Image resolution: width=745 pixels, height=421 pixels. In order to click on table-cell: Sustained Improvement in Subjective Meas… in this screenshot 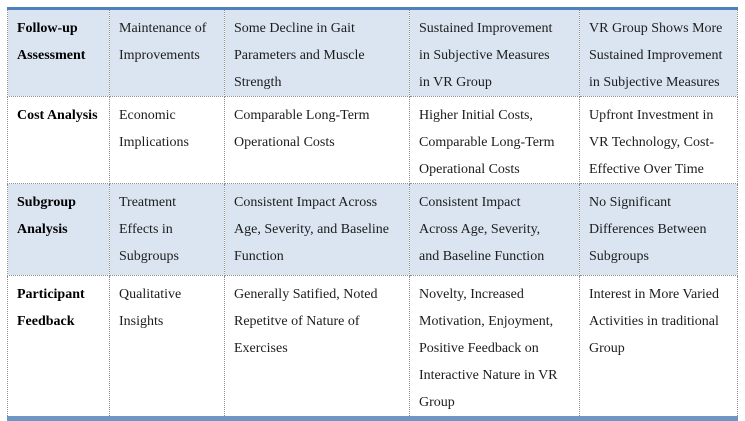, I will do `click(494, 52)`.